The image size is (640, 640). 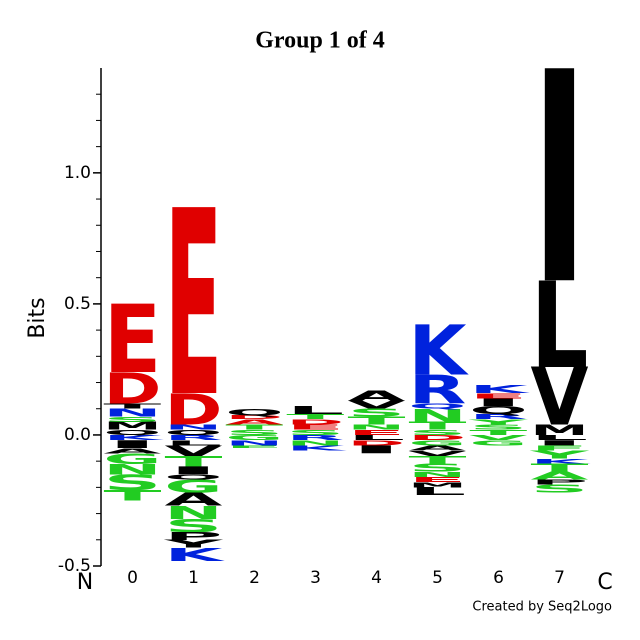 I want to click on x-tick-label: 1, so click(x=193, y=578).